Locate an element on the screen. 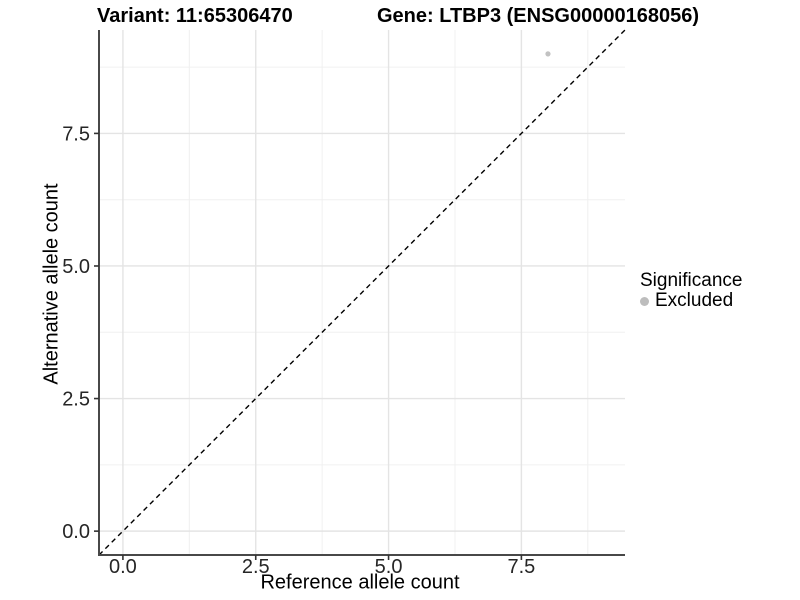 Image resolution: width=800 pixels, height=600 pixels. x-tick-label: 7.5 is located at coordinates (521, 567).